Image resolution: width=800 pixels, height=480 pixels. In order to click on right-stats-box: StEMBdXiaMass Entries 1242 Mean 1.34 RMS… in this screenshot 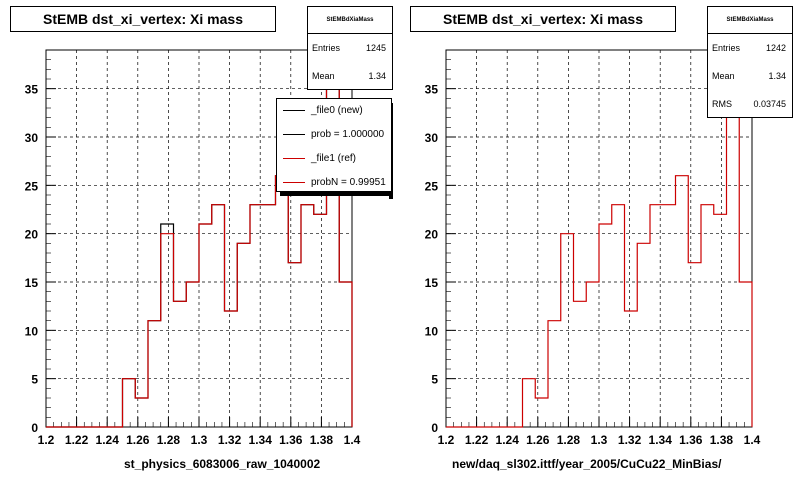, I will do `click(750, 62)`.